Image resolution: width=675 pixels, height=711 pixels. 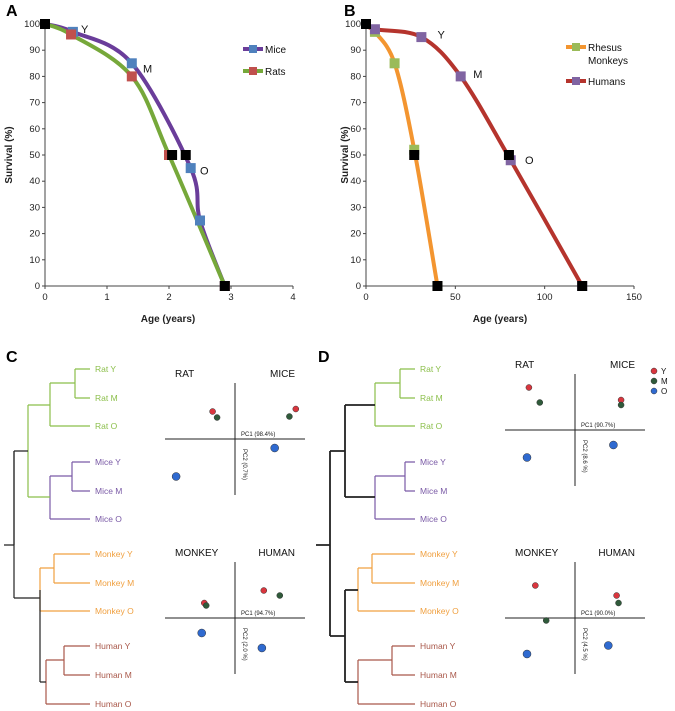 What do you see at coordinates (664, 391) in the screenshot?
I see `legend-label-o: O` at bounding box center [664, 391].